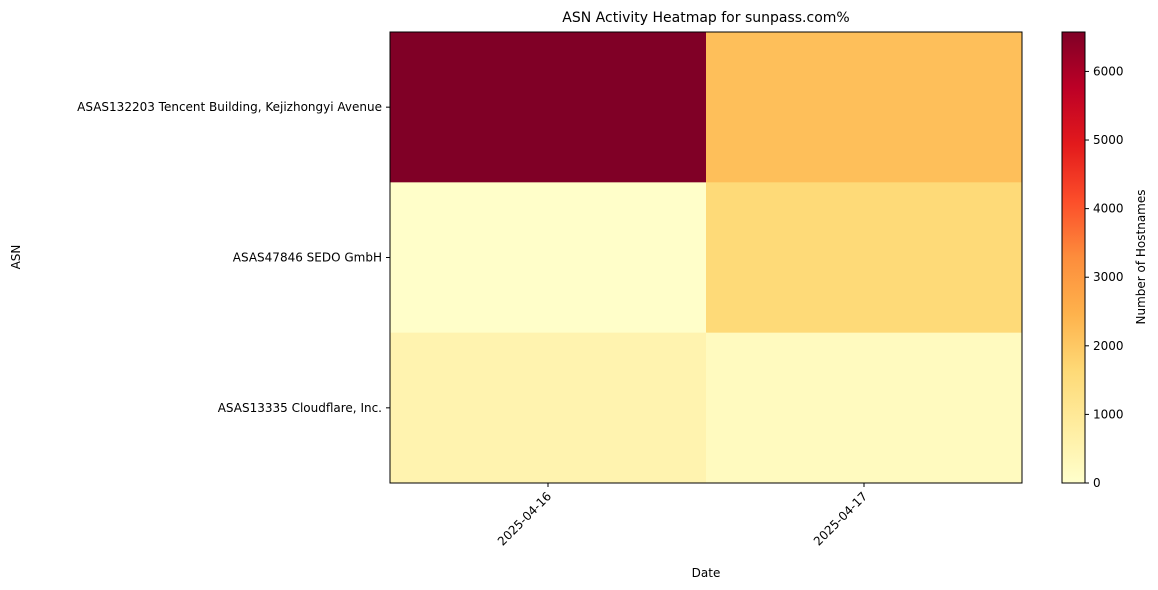  Describe the element at coordinates (706, 573) in the screenshot. I see `x-axis-label: Date` at that location.